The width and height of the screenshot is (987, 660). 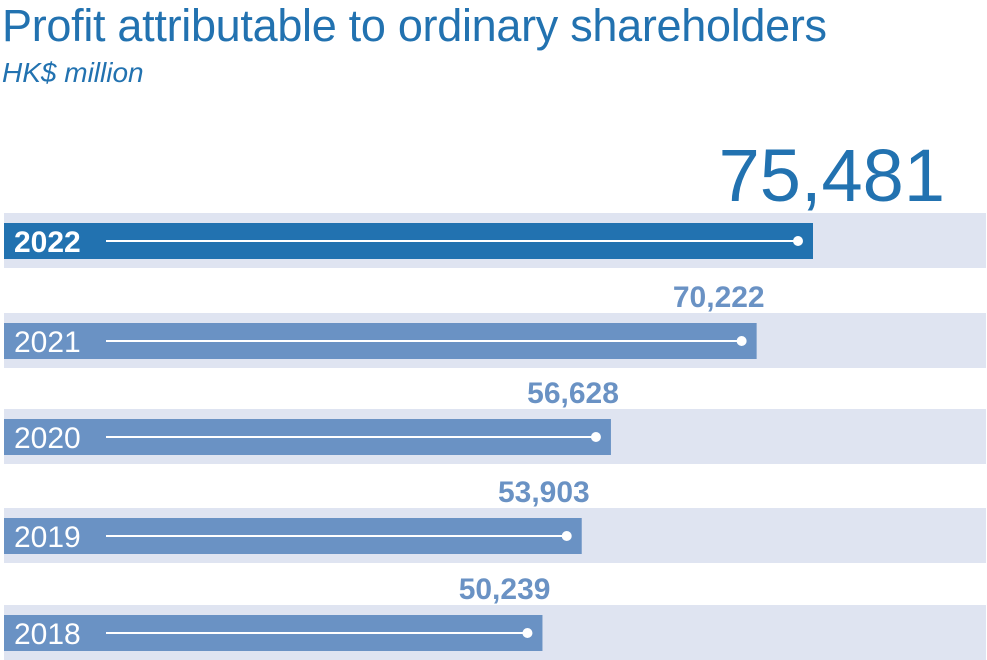 What do you see at coordinates (47, 438) in the screenshot?
I see `category-label-2020: 2020` at bounding box center [47, 438].